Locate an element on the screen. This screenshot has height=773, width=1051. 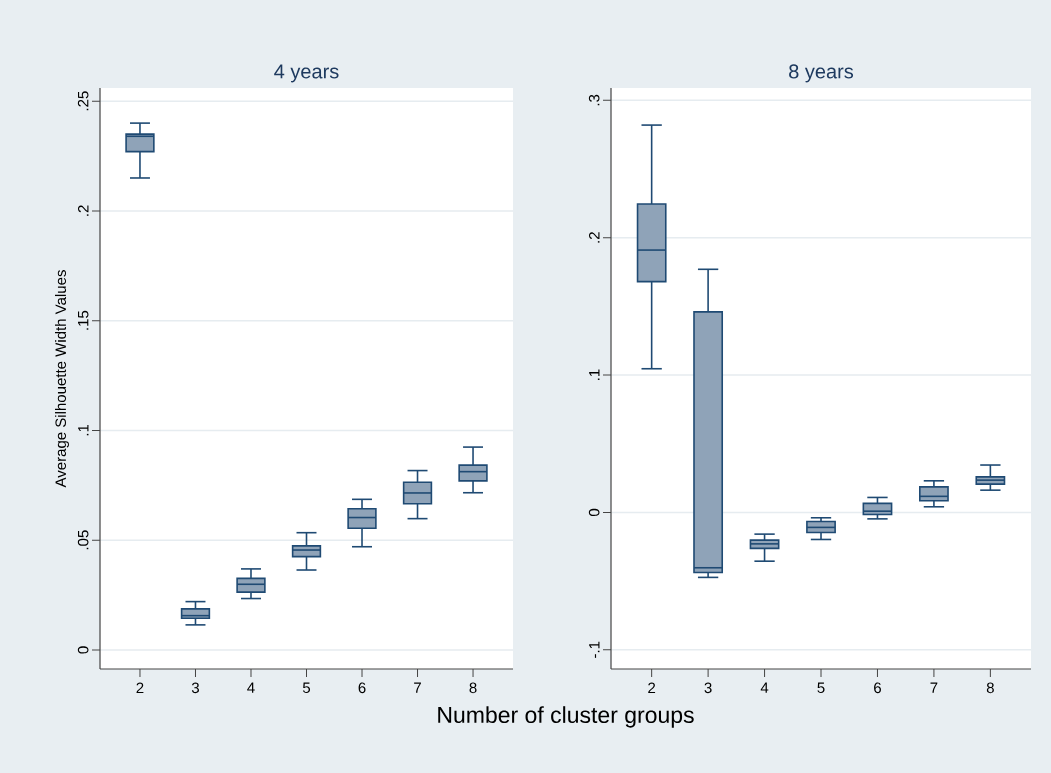
x-axis-title: Number of cluster groups is located at coordinates (566, 717).